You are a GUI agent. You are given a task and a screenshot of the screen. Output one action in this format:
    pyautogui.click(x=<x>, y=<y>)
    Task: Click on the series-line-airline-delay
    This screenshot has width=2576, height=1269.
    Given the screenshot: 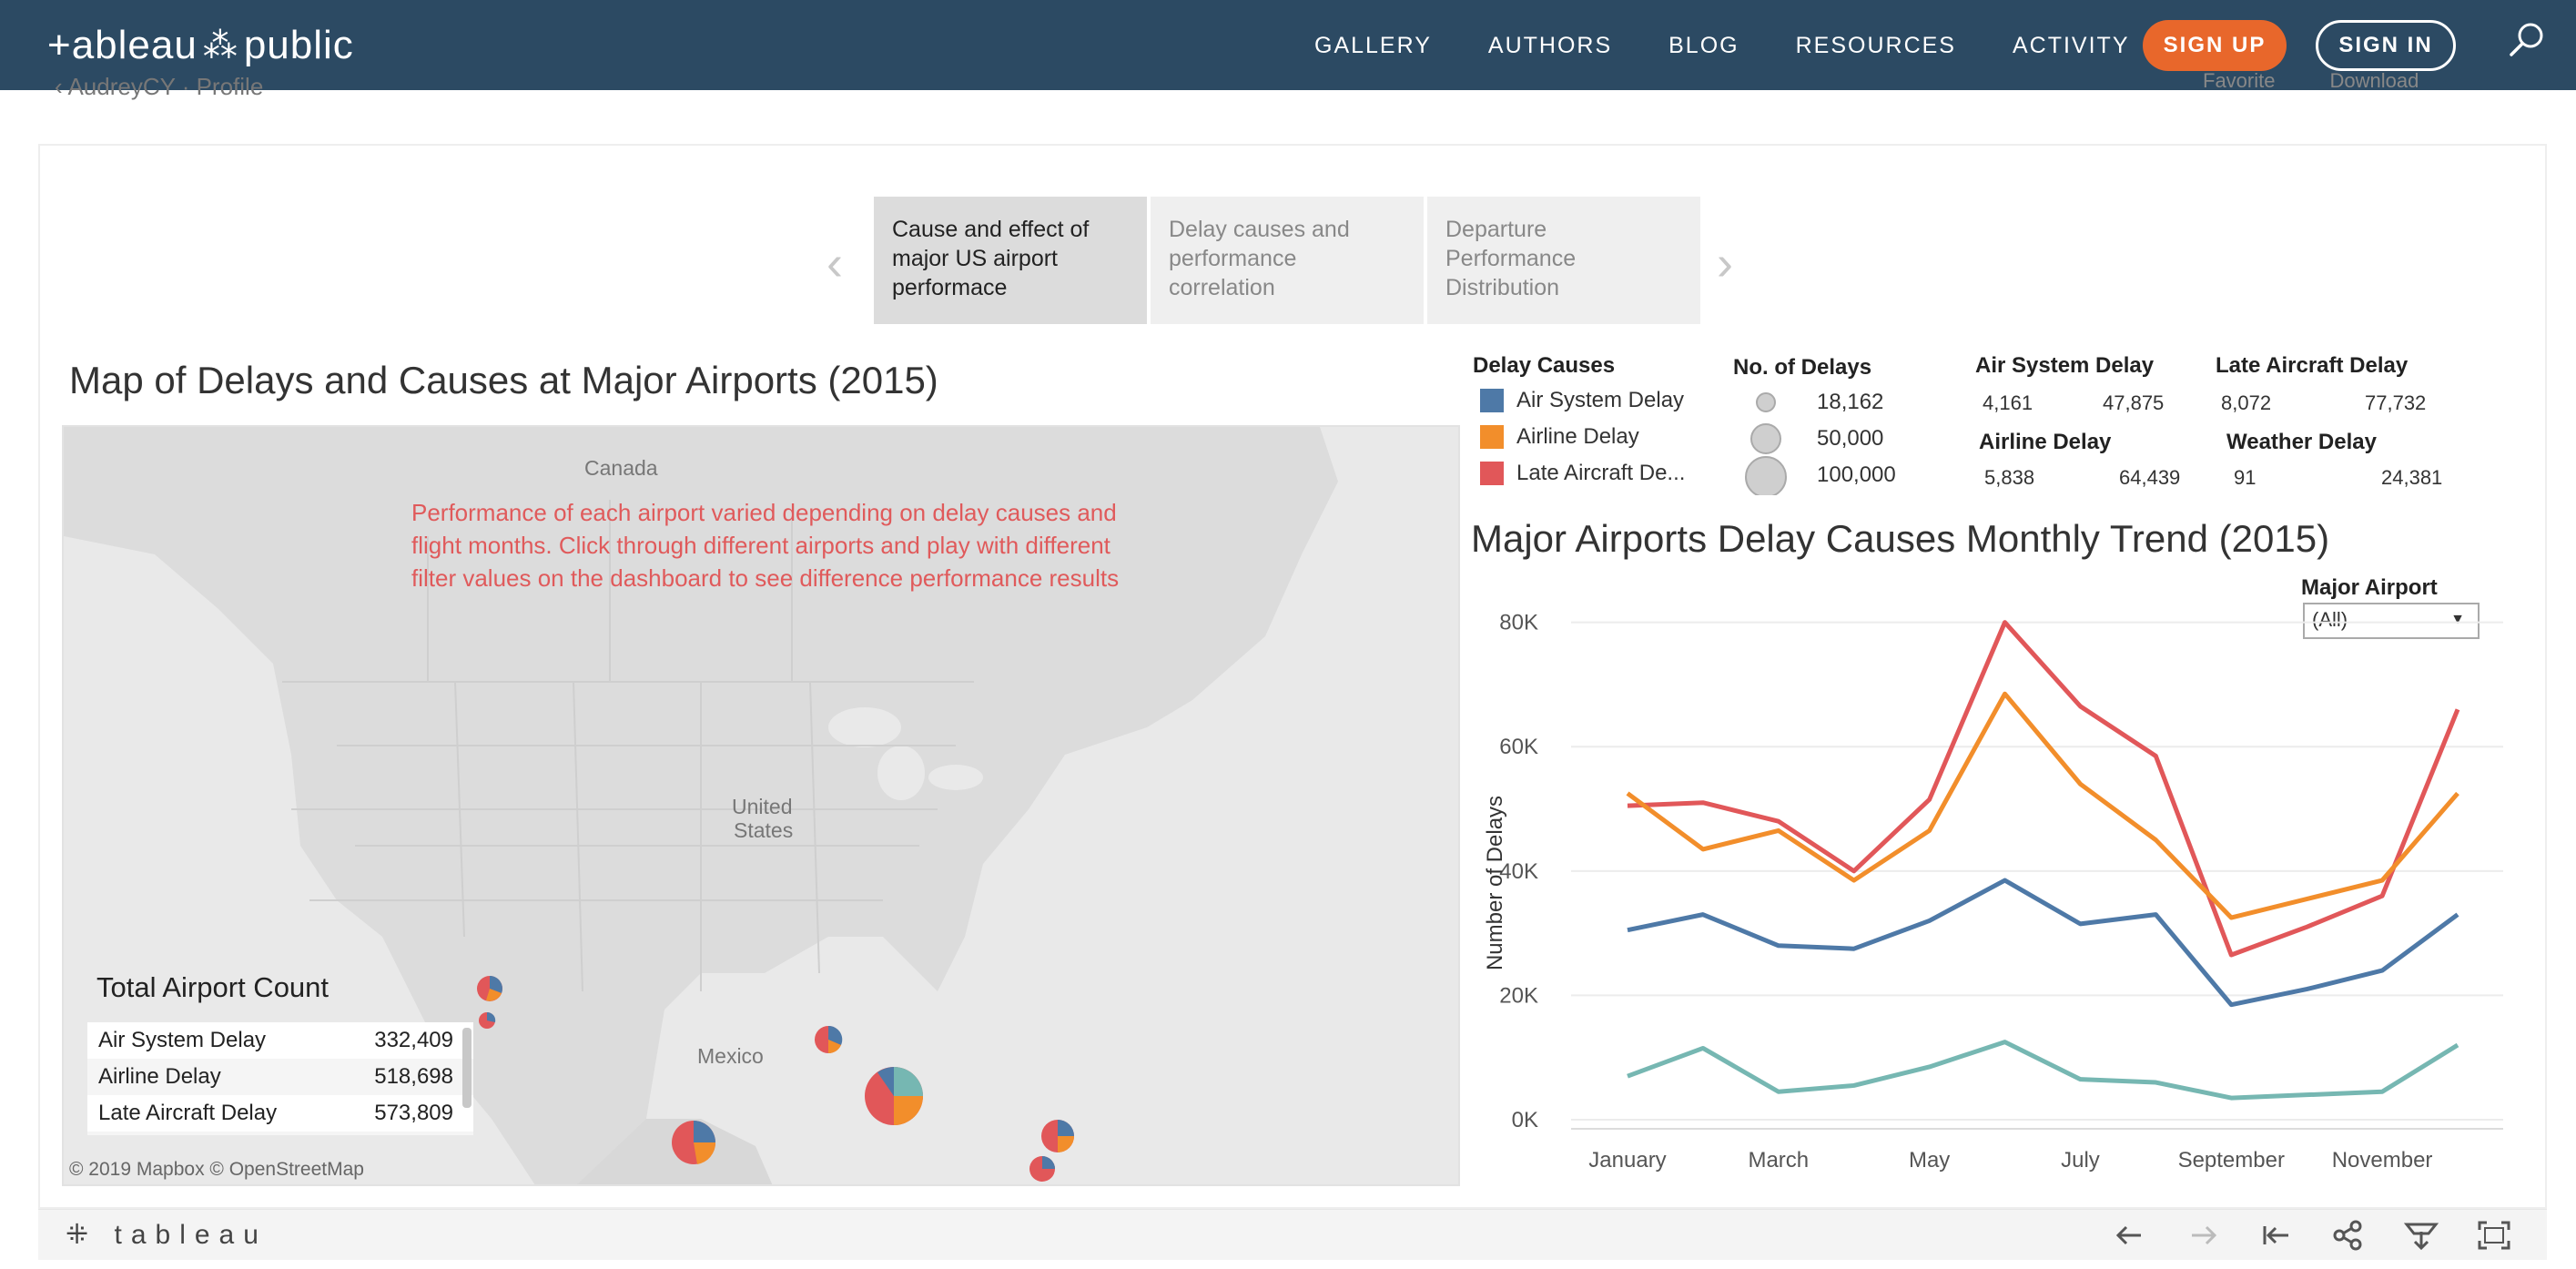 What is the action you would take?
    pyautogui.click(x=2042, y=805)
    